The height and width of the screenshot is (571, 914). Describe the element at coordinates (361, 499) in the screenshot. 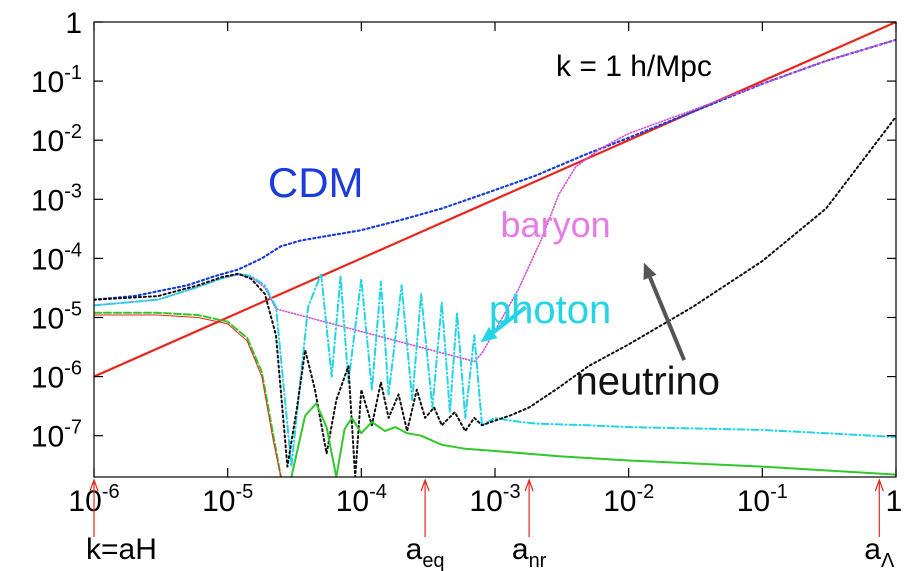

I see `x-tick-label: 10⁻⁴` at that location.